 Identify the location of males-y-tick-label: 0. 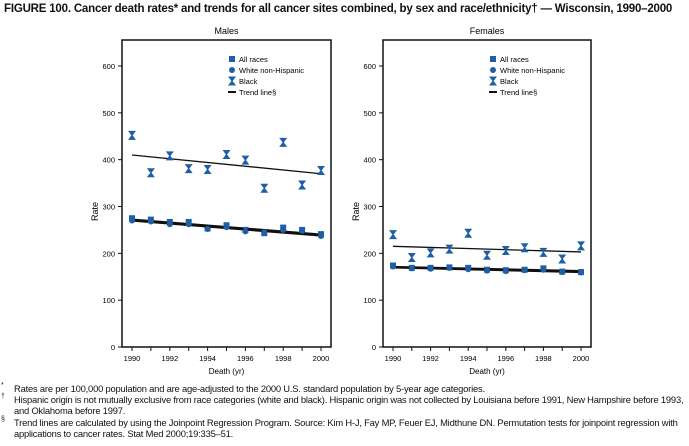
(113, 347).